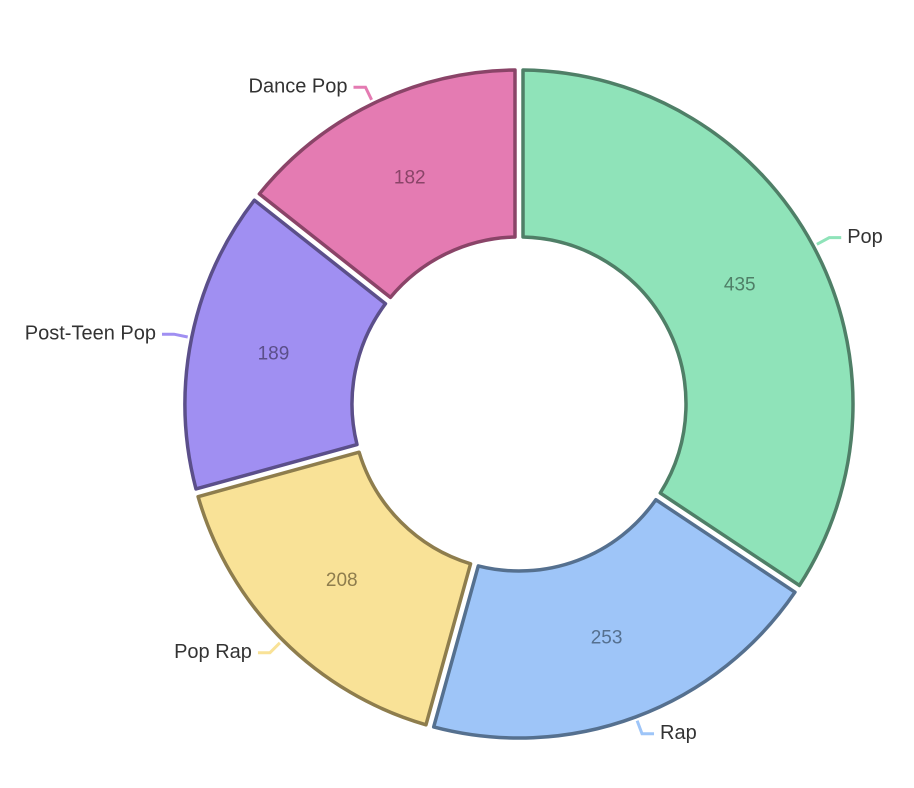 Image resolution: width=914 pixels, height=788 pixels. Describe the element at coordinates (213, 652) in the screenshot. I see `category-label: Pop Rap` at that location.